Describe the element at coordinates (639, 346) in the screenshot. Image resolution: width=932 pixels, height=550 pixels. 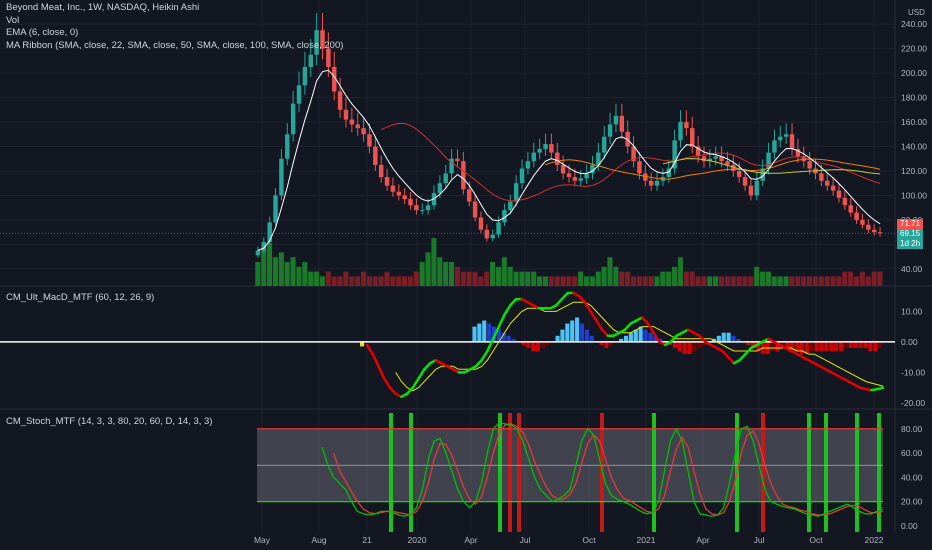
I see `macd-signal-line` at that location.